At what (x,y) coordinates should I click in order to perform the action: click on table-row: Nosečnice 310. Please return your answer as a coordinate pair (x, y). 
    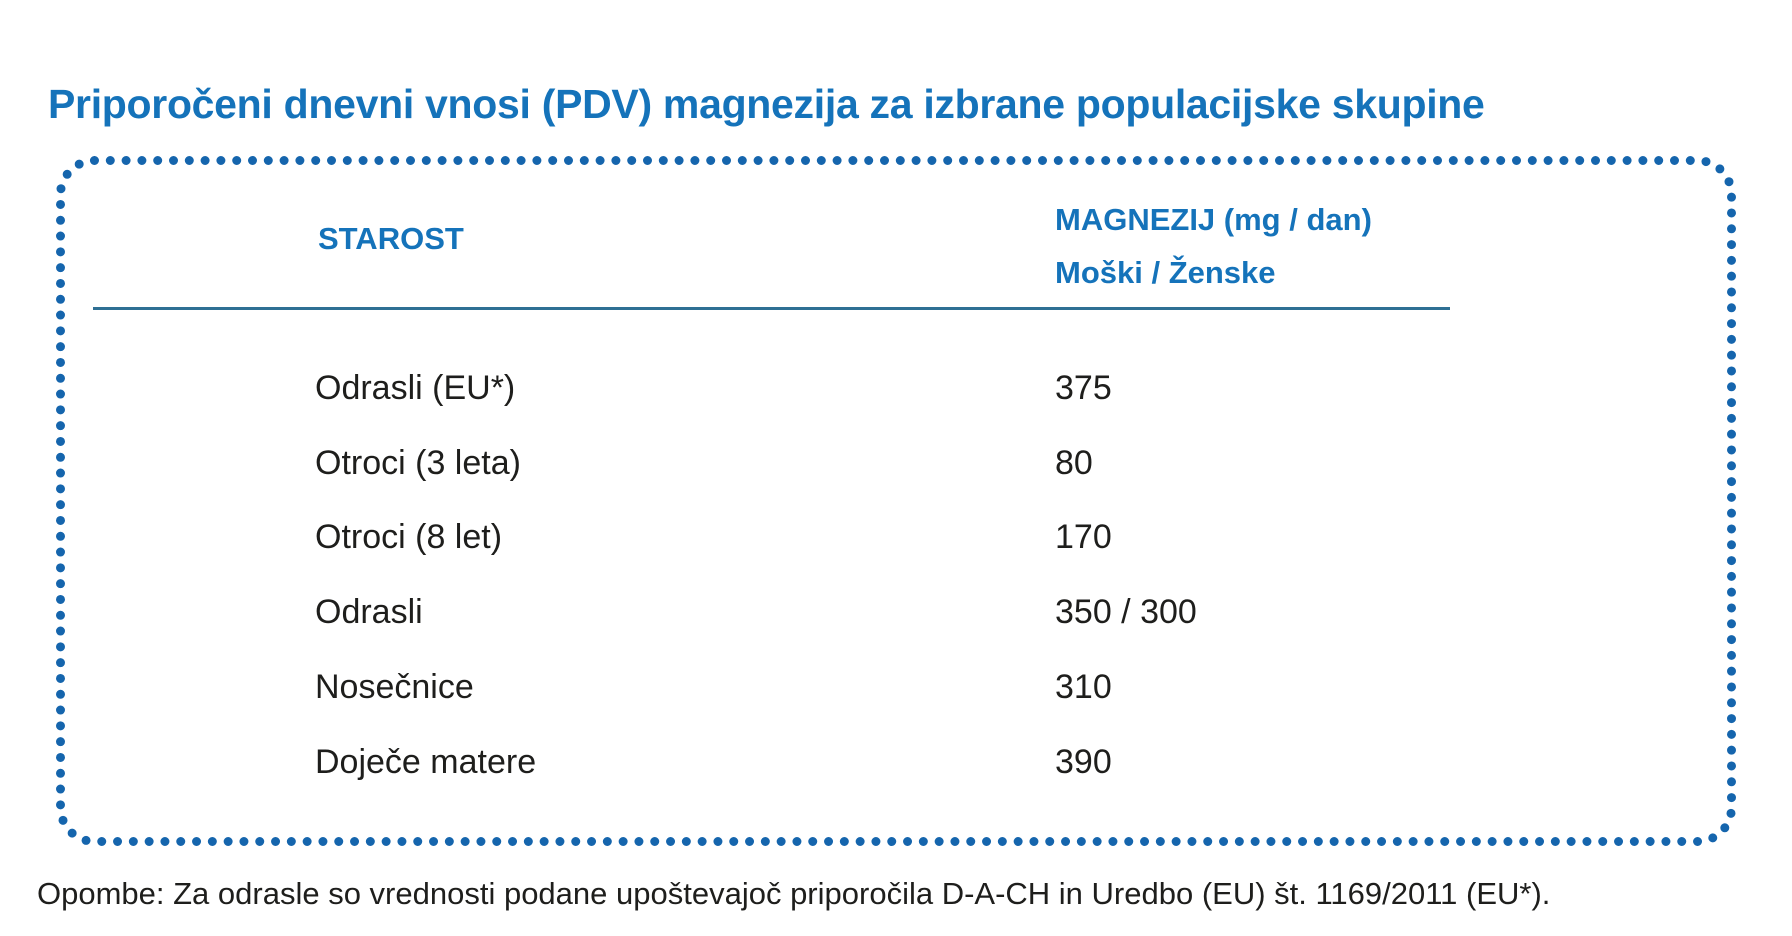
    Looking at the image, I should click on (965, 687).